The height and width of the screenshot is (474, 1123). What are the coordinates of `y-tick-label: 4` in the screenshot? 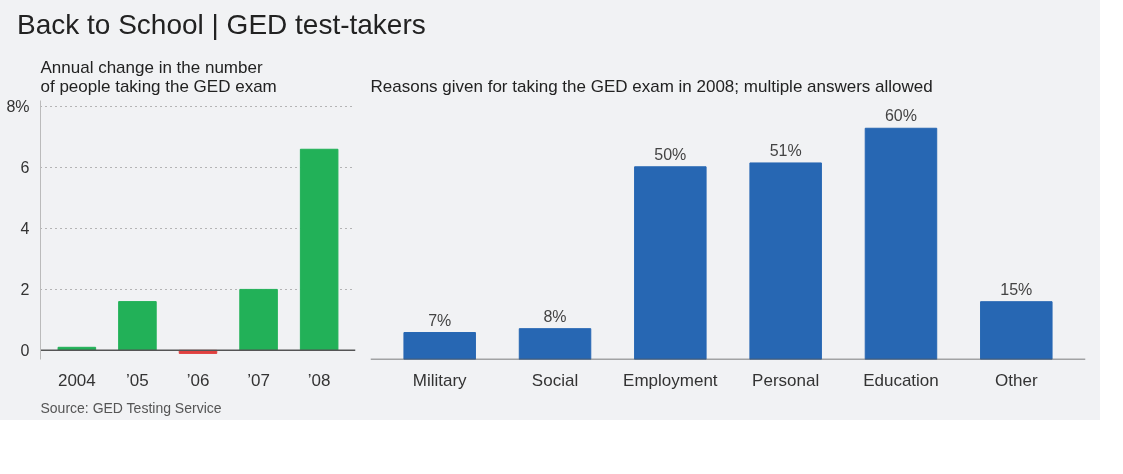 It's located at (25, 228).